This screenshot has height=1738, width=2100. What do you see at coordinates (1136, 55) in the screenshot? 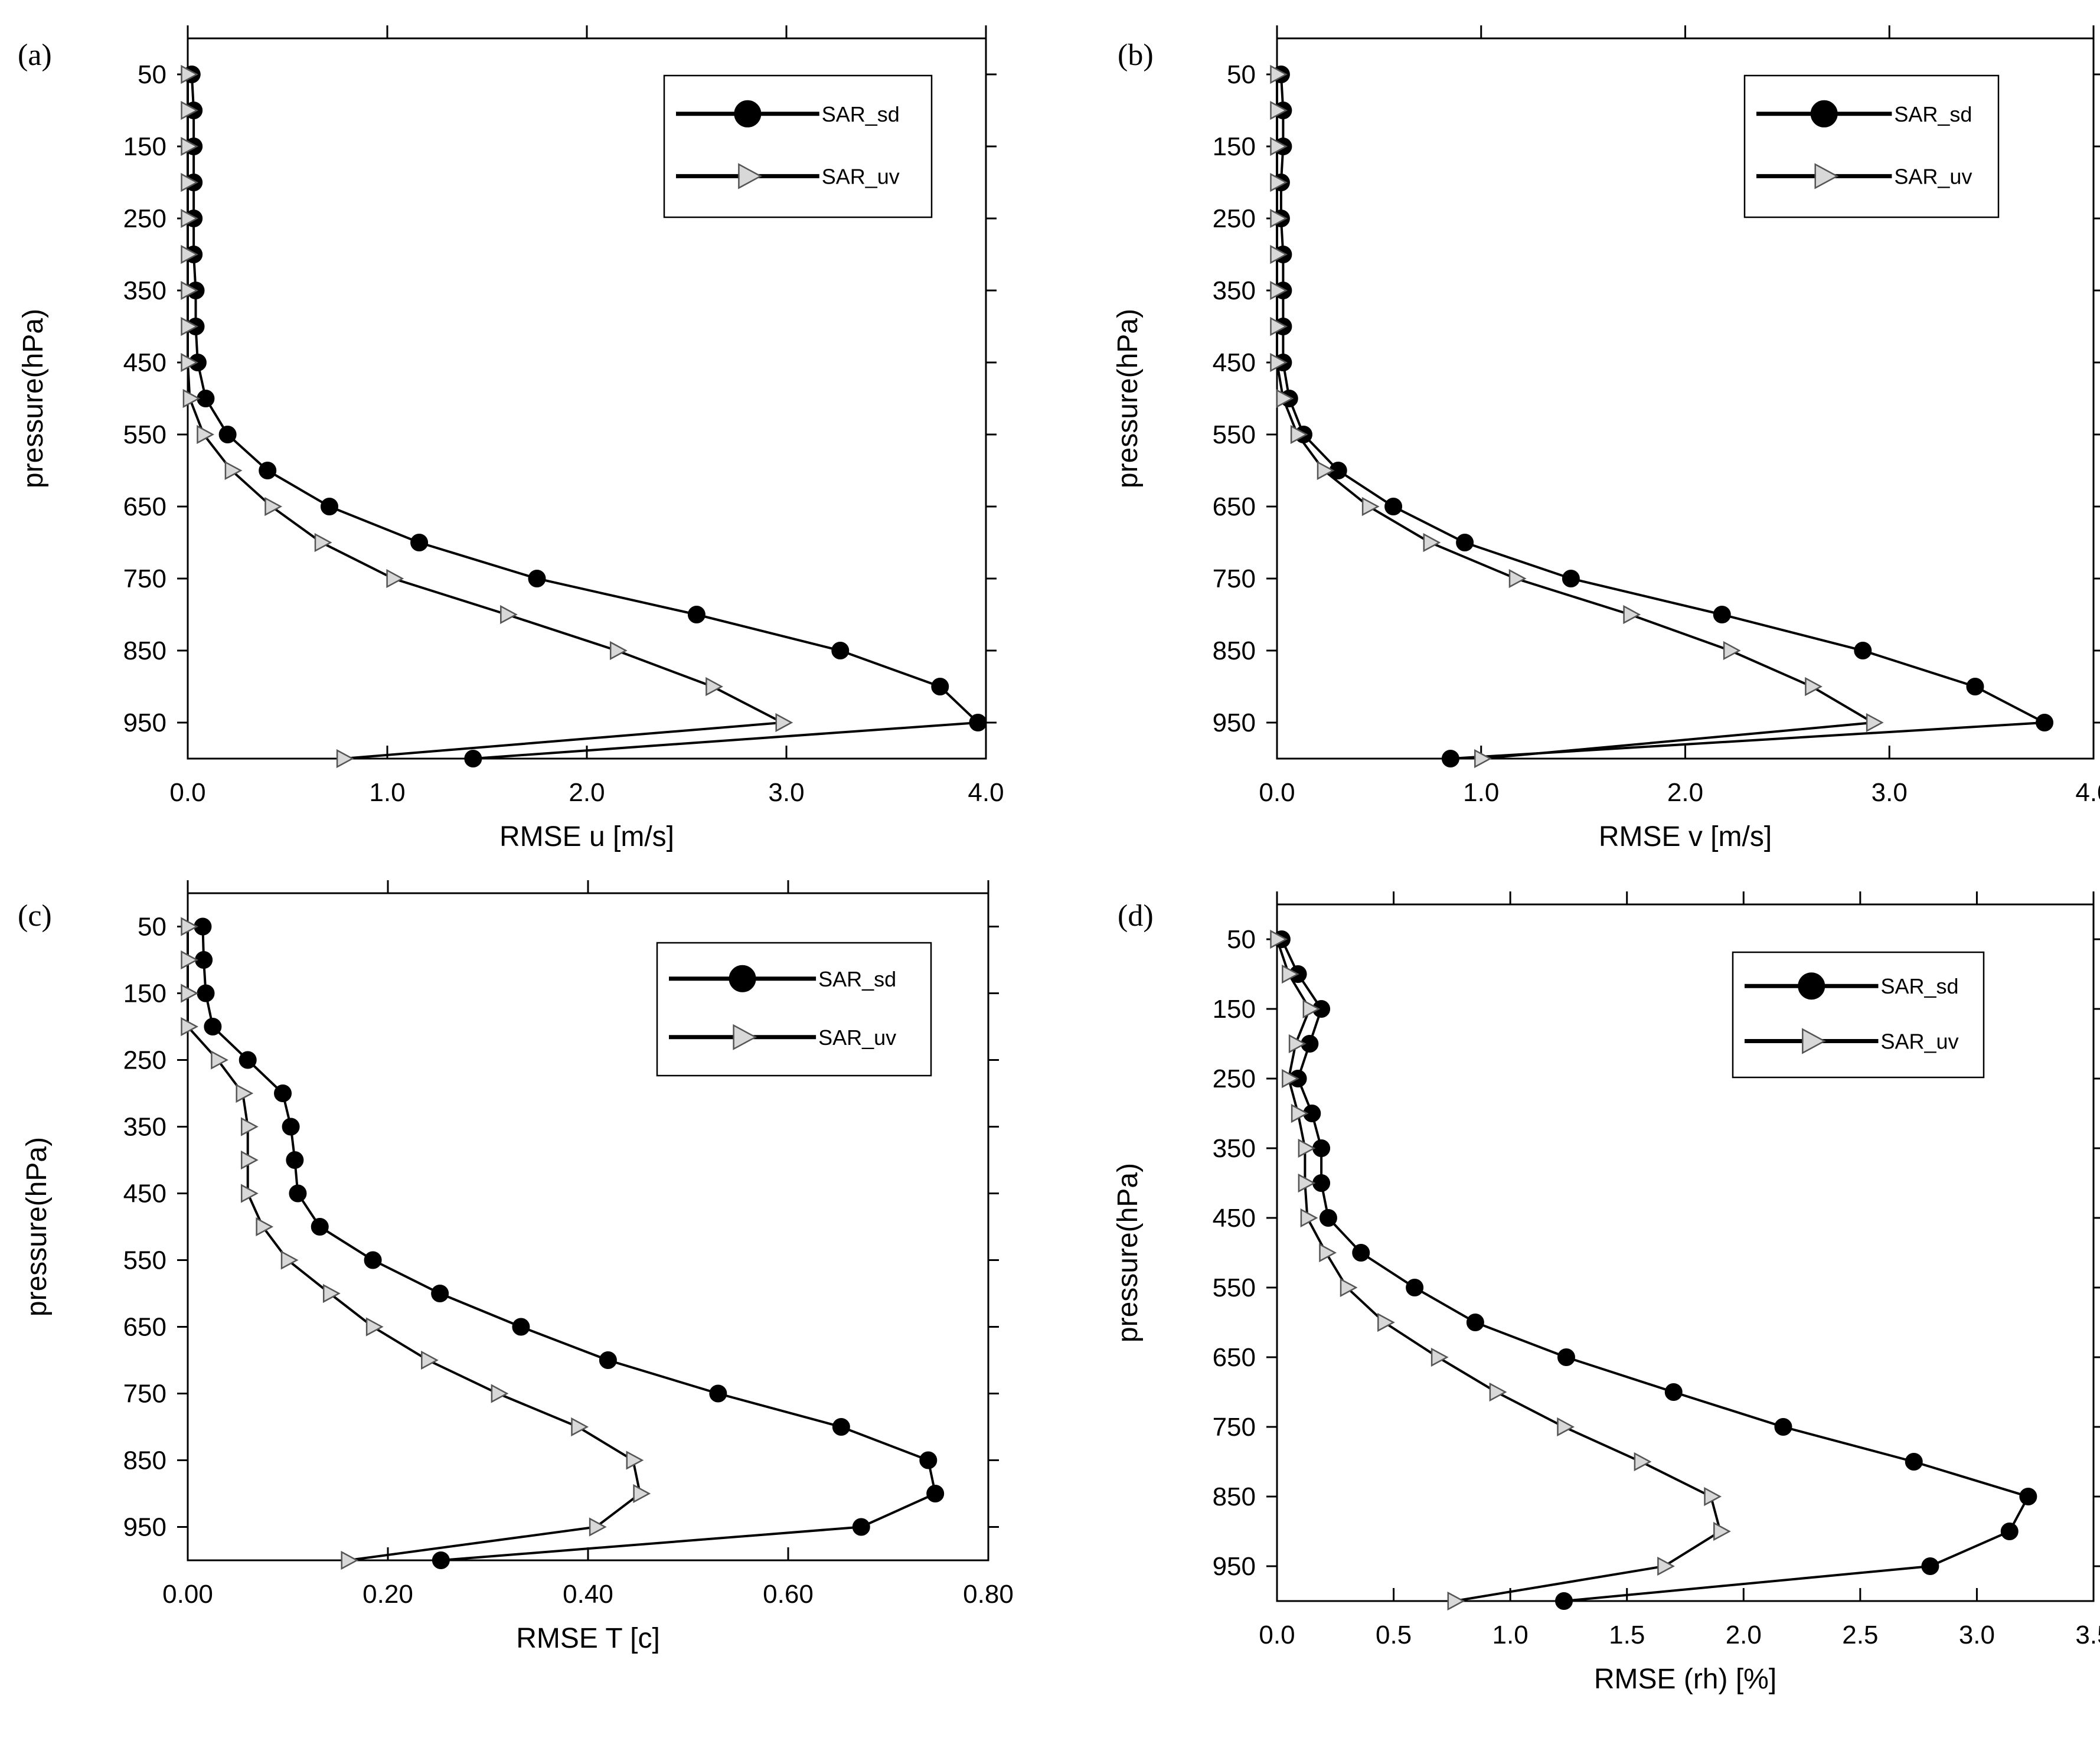
I see `panel-label: (b)` at bounding box center [1136, 55].